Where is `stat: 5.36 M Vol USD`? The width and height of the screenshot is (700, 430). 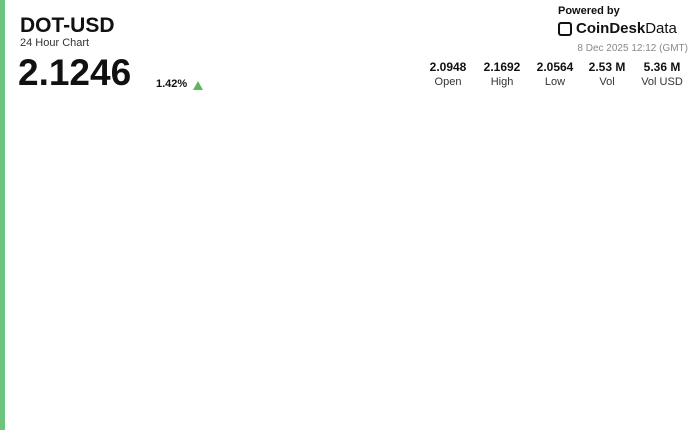
stat: 5.36 M Vol USD is located at coordinates (662, 74).